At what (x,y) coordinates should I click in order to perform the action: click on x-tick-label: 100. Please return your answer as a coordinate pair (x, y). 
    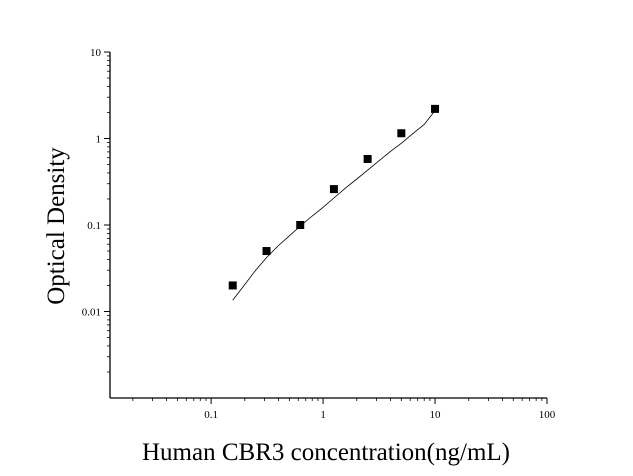
    Looking at the image, I should click on (547, 415).